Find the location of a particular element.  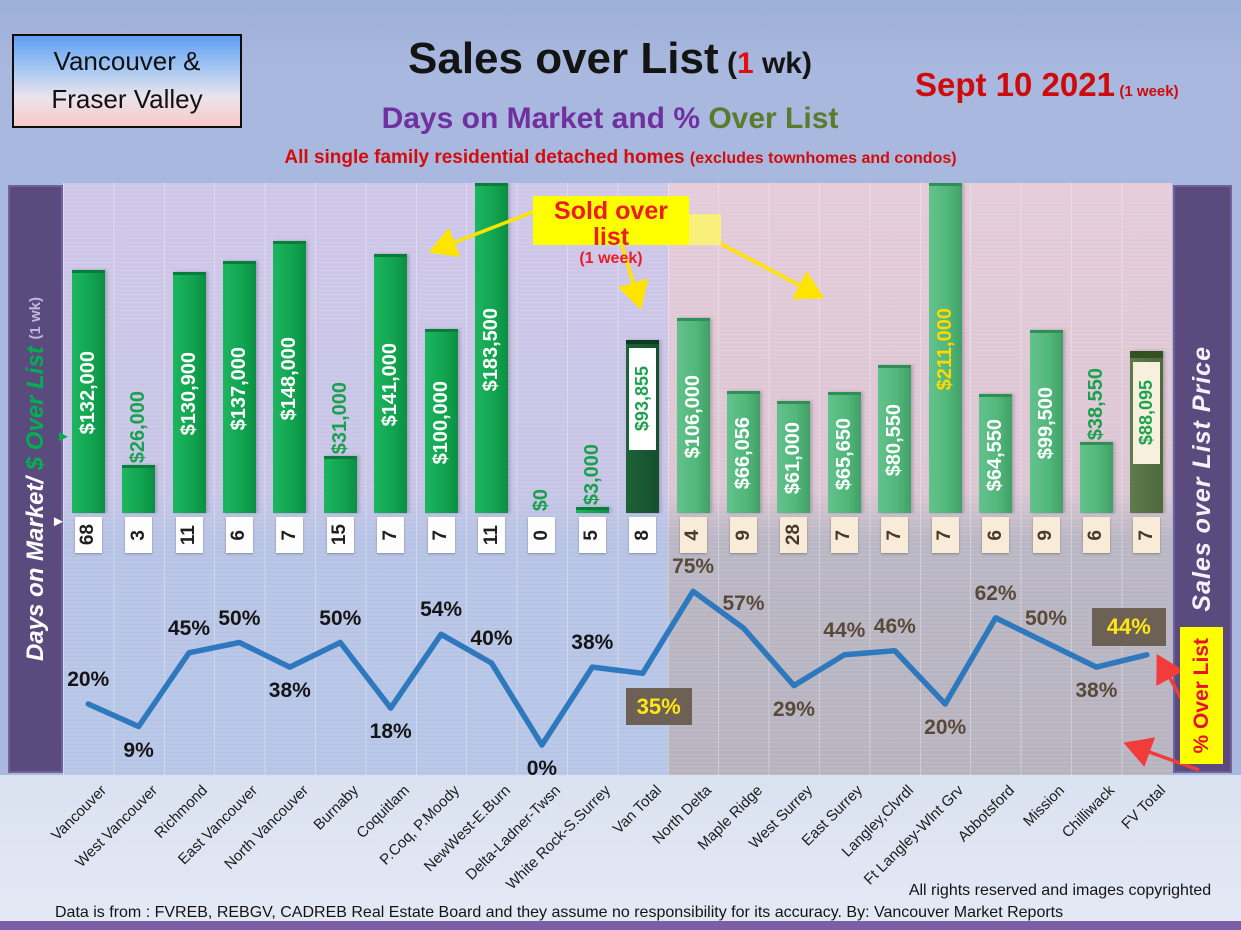

bar: $66,056 is located at coordinates (743, 452).